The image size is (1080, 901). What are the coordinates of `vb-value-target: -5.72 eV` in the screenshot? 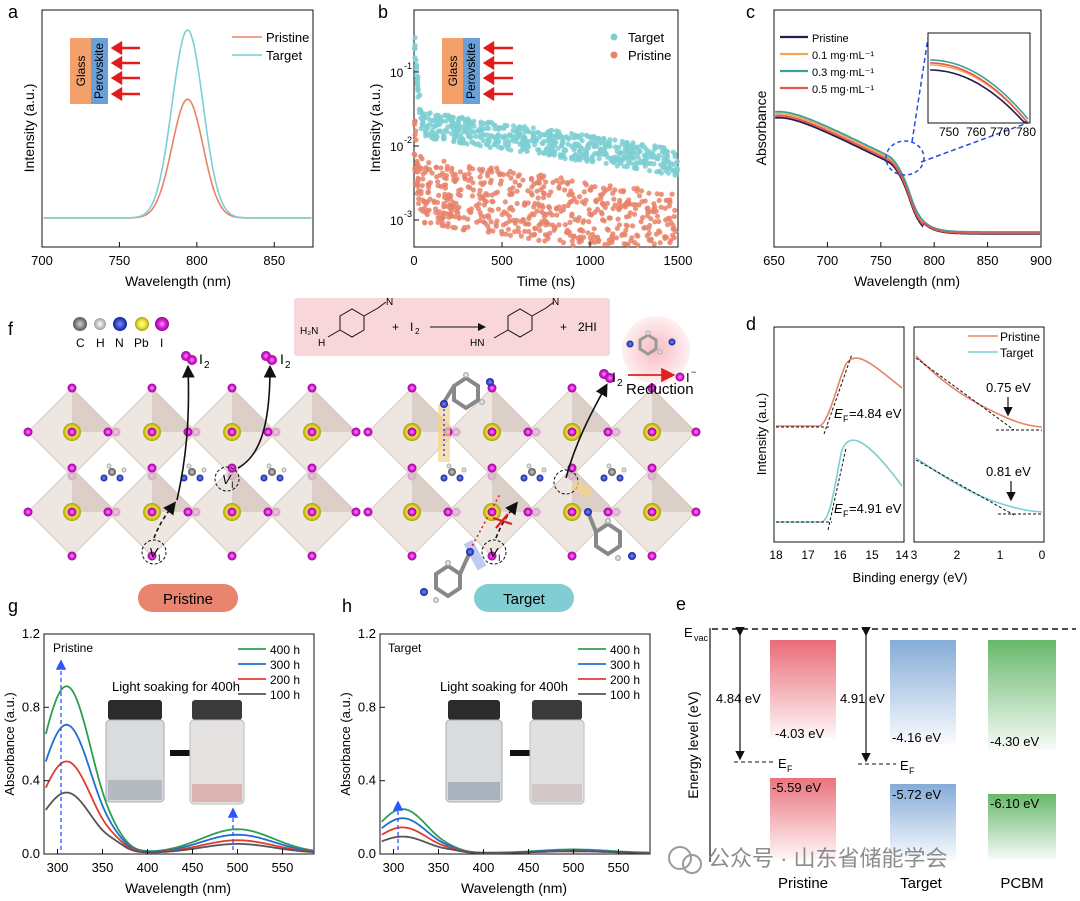 It's located at (916, 794).